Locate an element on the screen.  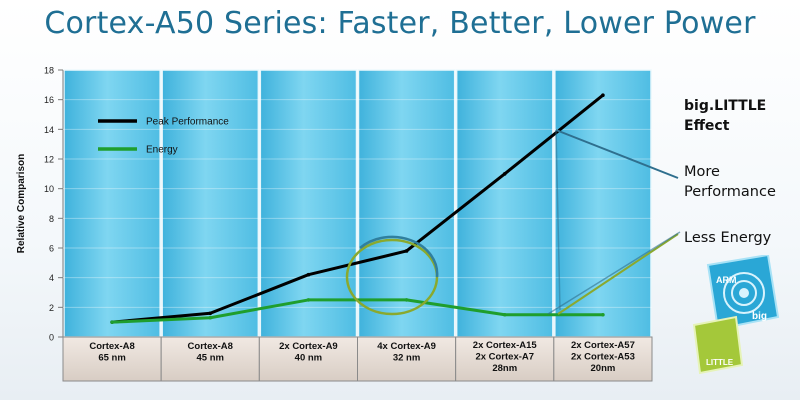
category-label: 45 nm is located at coordinates (210, 358).